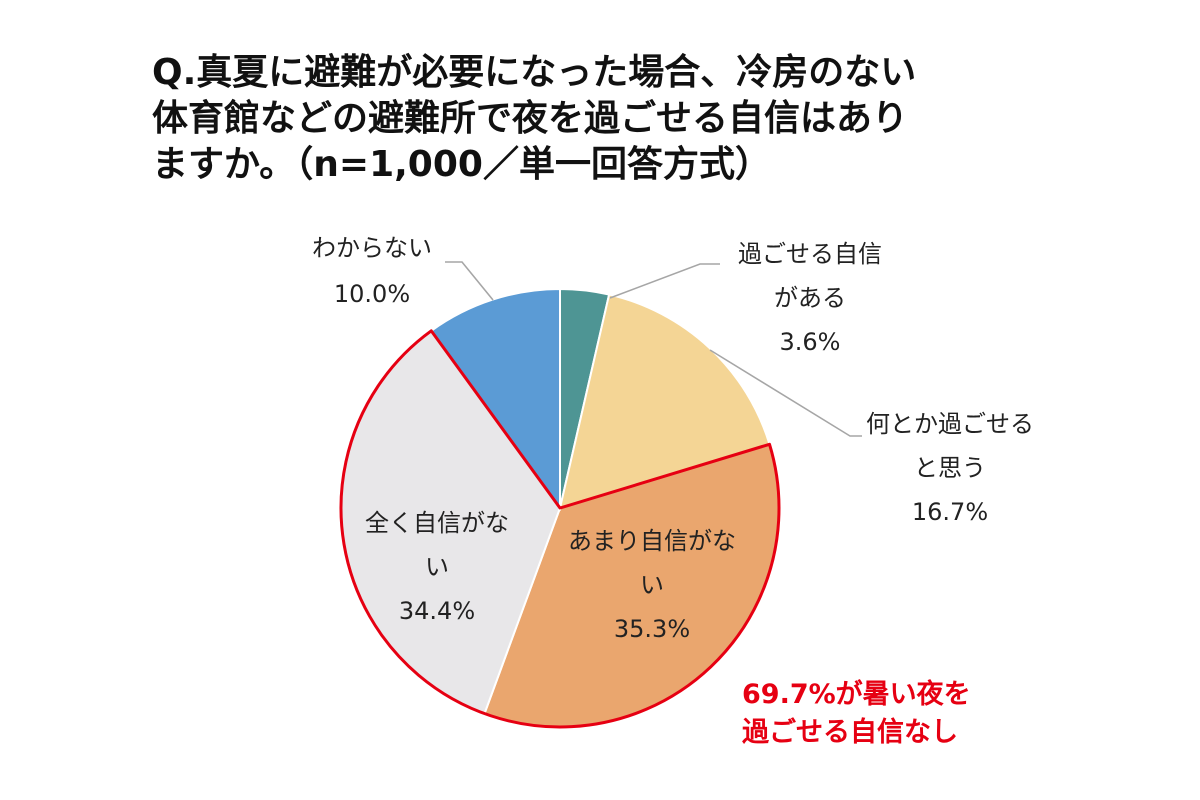 This screenshot has width=1200, height=800. What do you see at coordinates (856, 714) in the screenshot?
I see `callout-annotation: 69.7%が暑い夜を 過ごせる自信なし` at bounding box center [856, 714].